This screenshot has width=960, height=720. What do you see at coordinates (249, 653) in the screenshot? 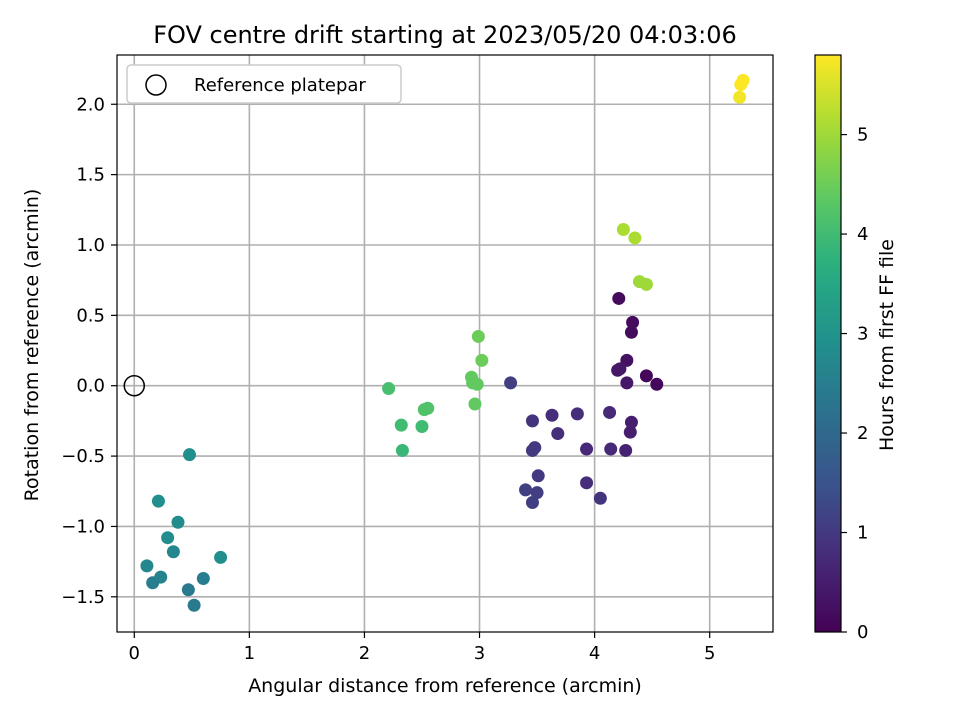
I see `x-tick-label: 1` at bounding box center [249, 653].